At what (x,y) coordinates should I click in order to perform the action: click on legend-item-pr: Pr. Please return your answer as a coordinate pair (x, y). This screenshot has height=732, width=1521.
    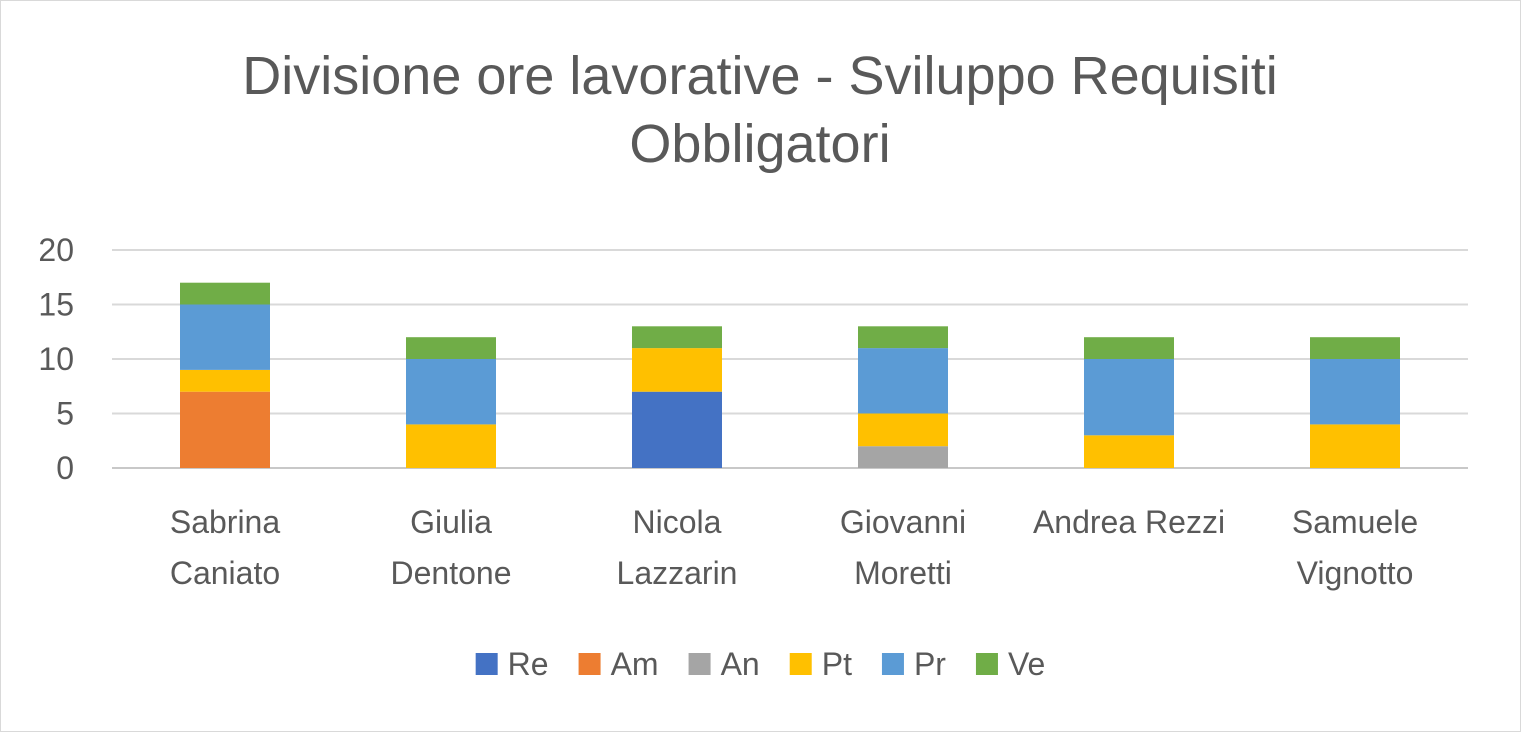
    Looking at the image, I should click on (913, 664).